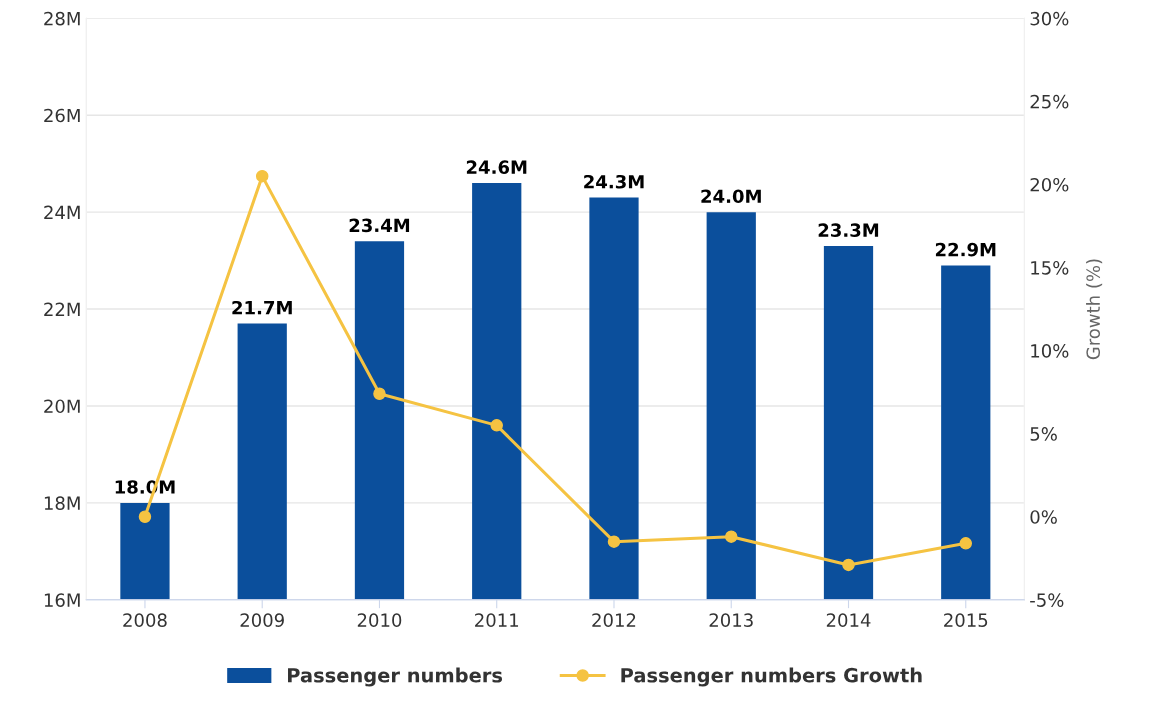 The width and height of the screenshot is (1151, 704). Describe the element at coordinates (496, 167) in the screenshot. I see `data-label: 24.6M` at that location.